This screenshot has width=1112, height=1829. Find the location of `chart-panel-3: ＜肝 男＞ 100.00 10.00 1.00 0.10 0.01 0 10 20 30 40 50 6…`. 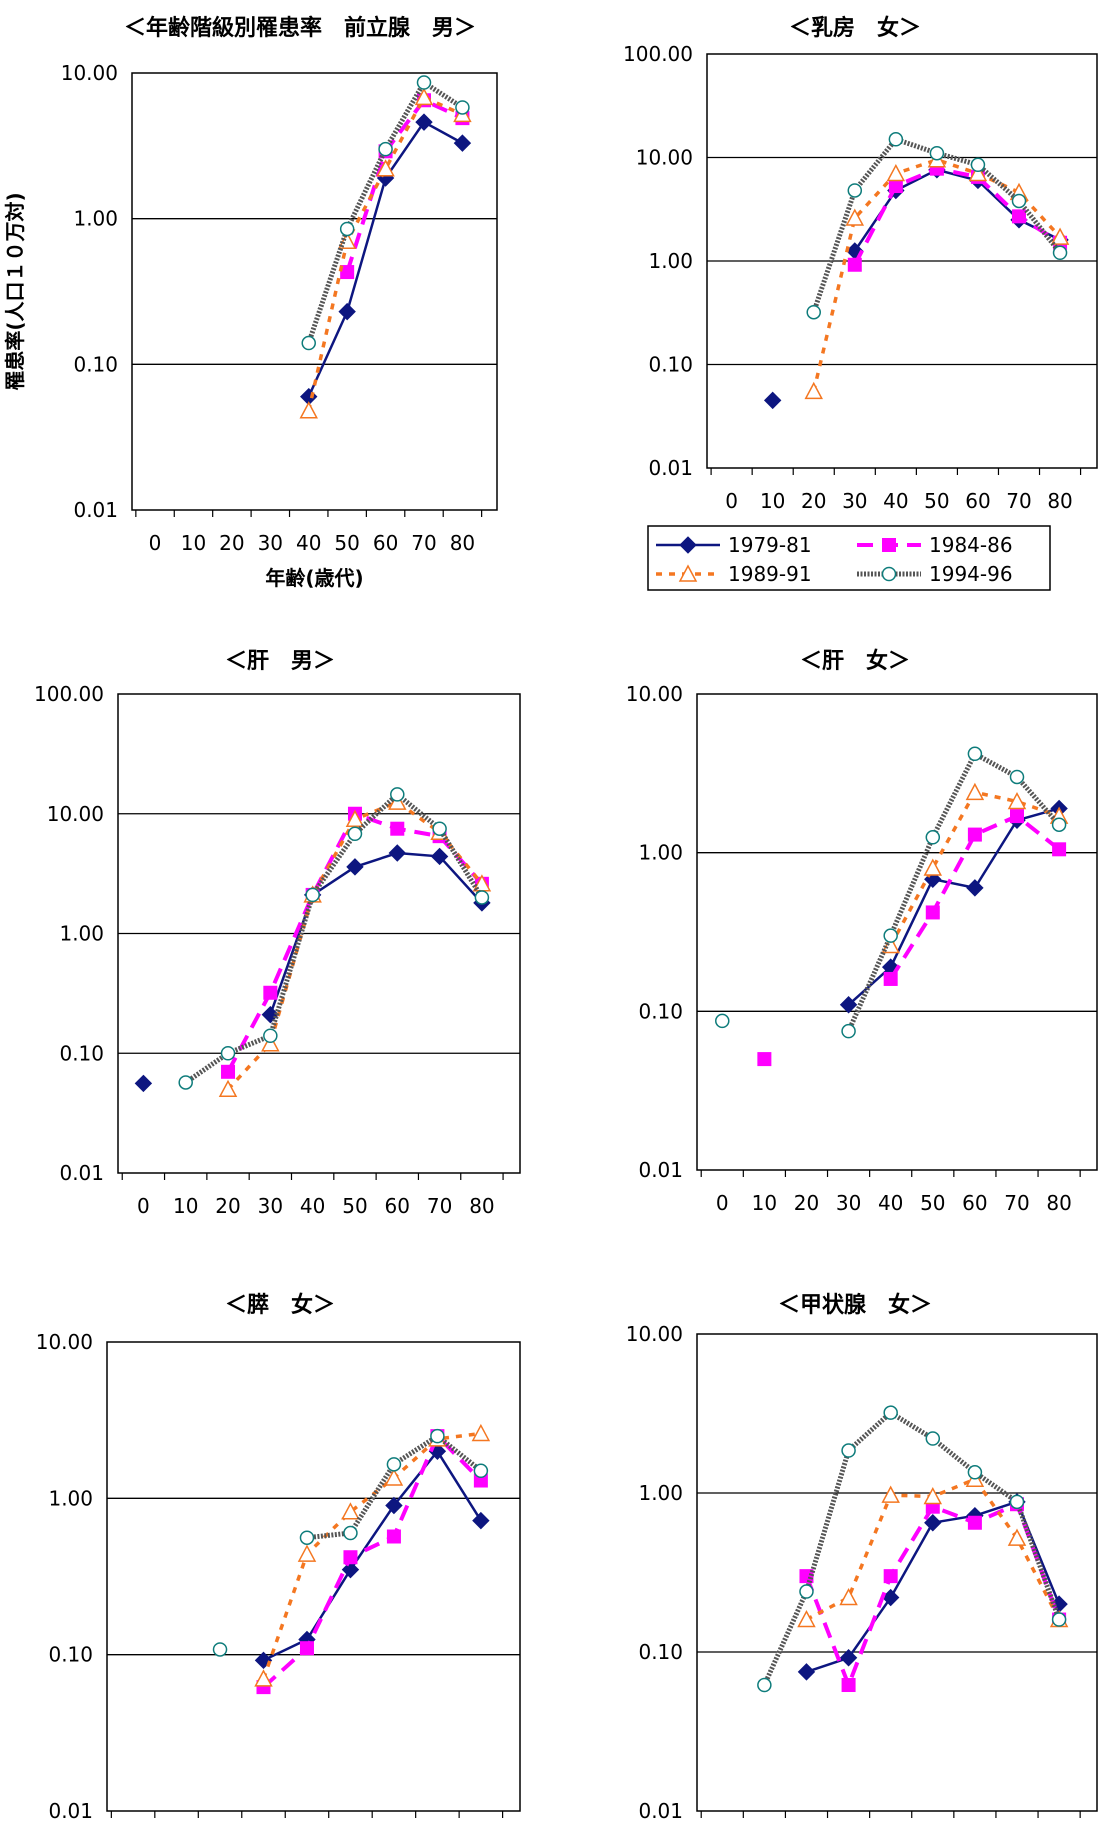

chart-panel-3: ＜肝 男＞ 100.00 10.00 1.00 0.10 0.01 0 10 20 30 40 50 6… is located at coordinates (277, 933).